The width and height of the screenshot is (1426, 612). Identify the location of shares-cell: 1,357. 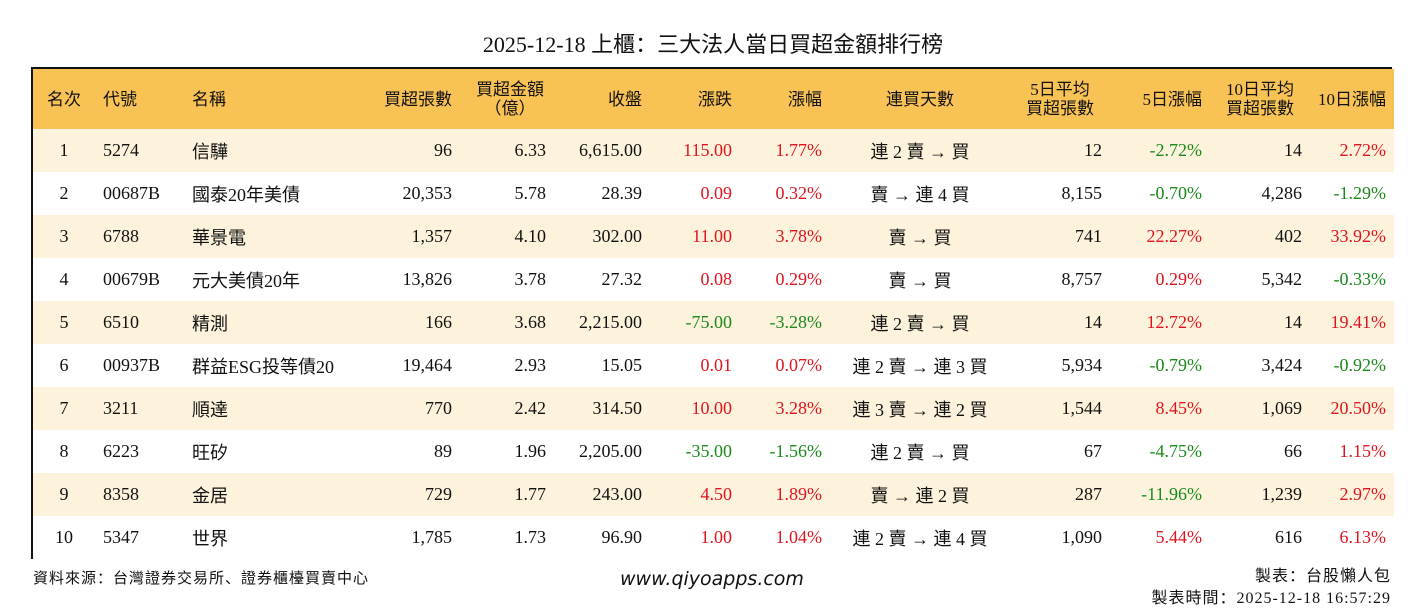
(432, 236).